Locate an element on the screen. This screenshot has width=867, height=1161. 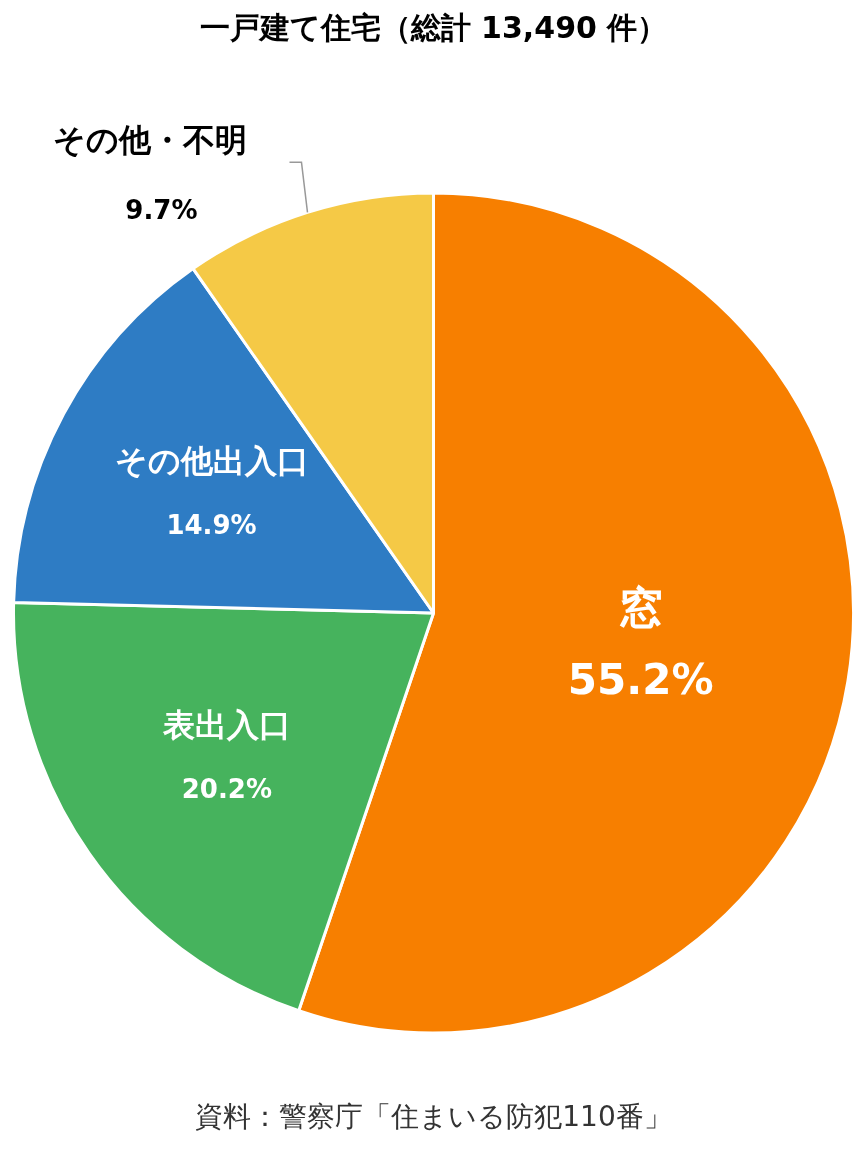
data-label: 20.2% is located at coordinates (226, 789).